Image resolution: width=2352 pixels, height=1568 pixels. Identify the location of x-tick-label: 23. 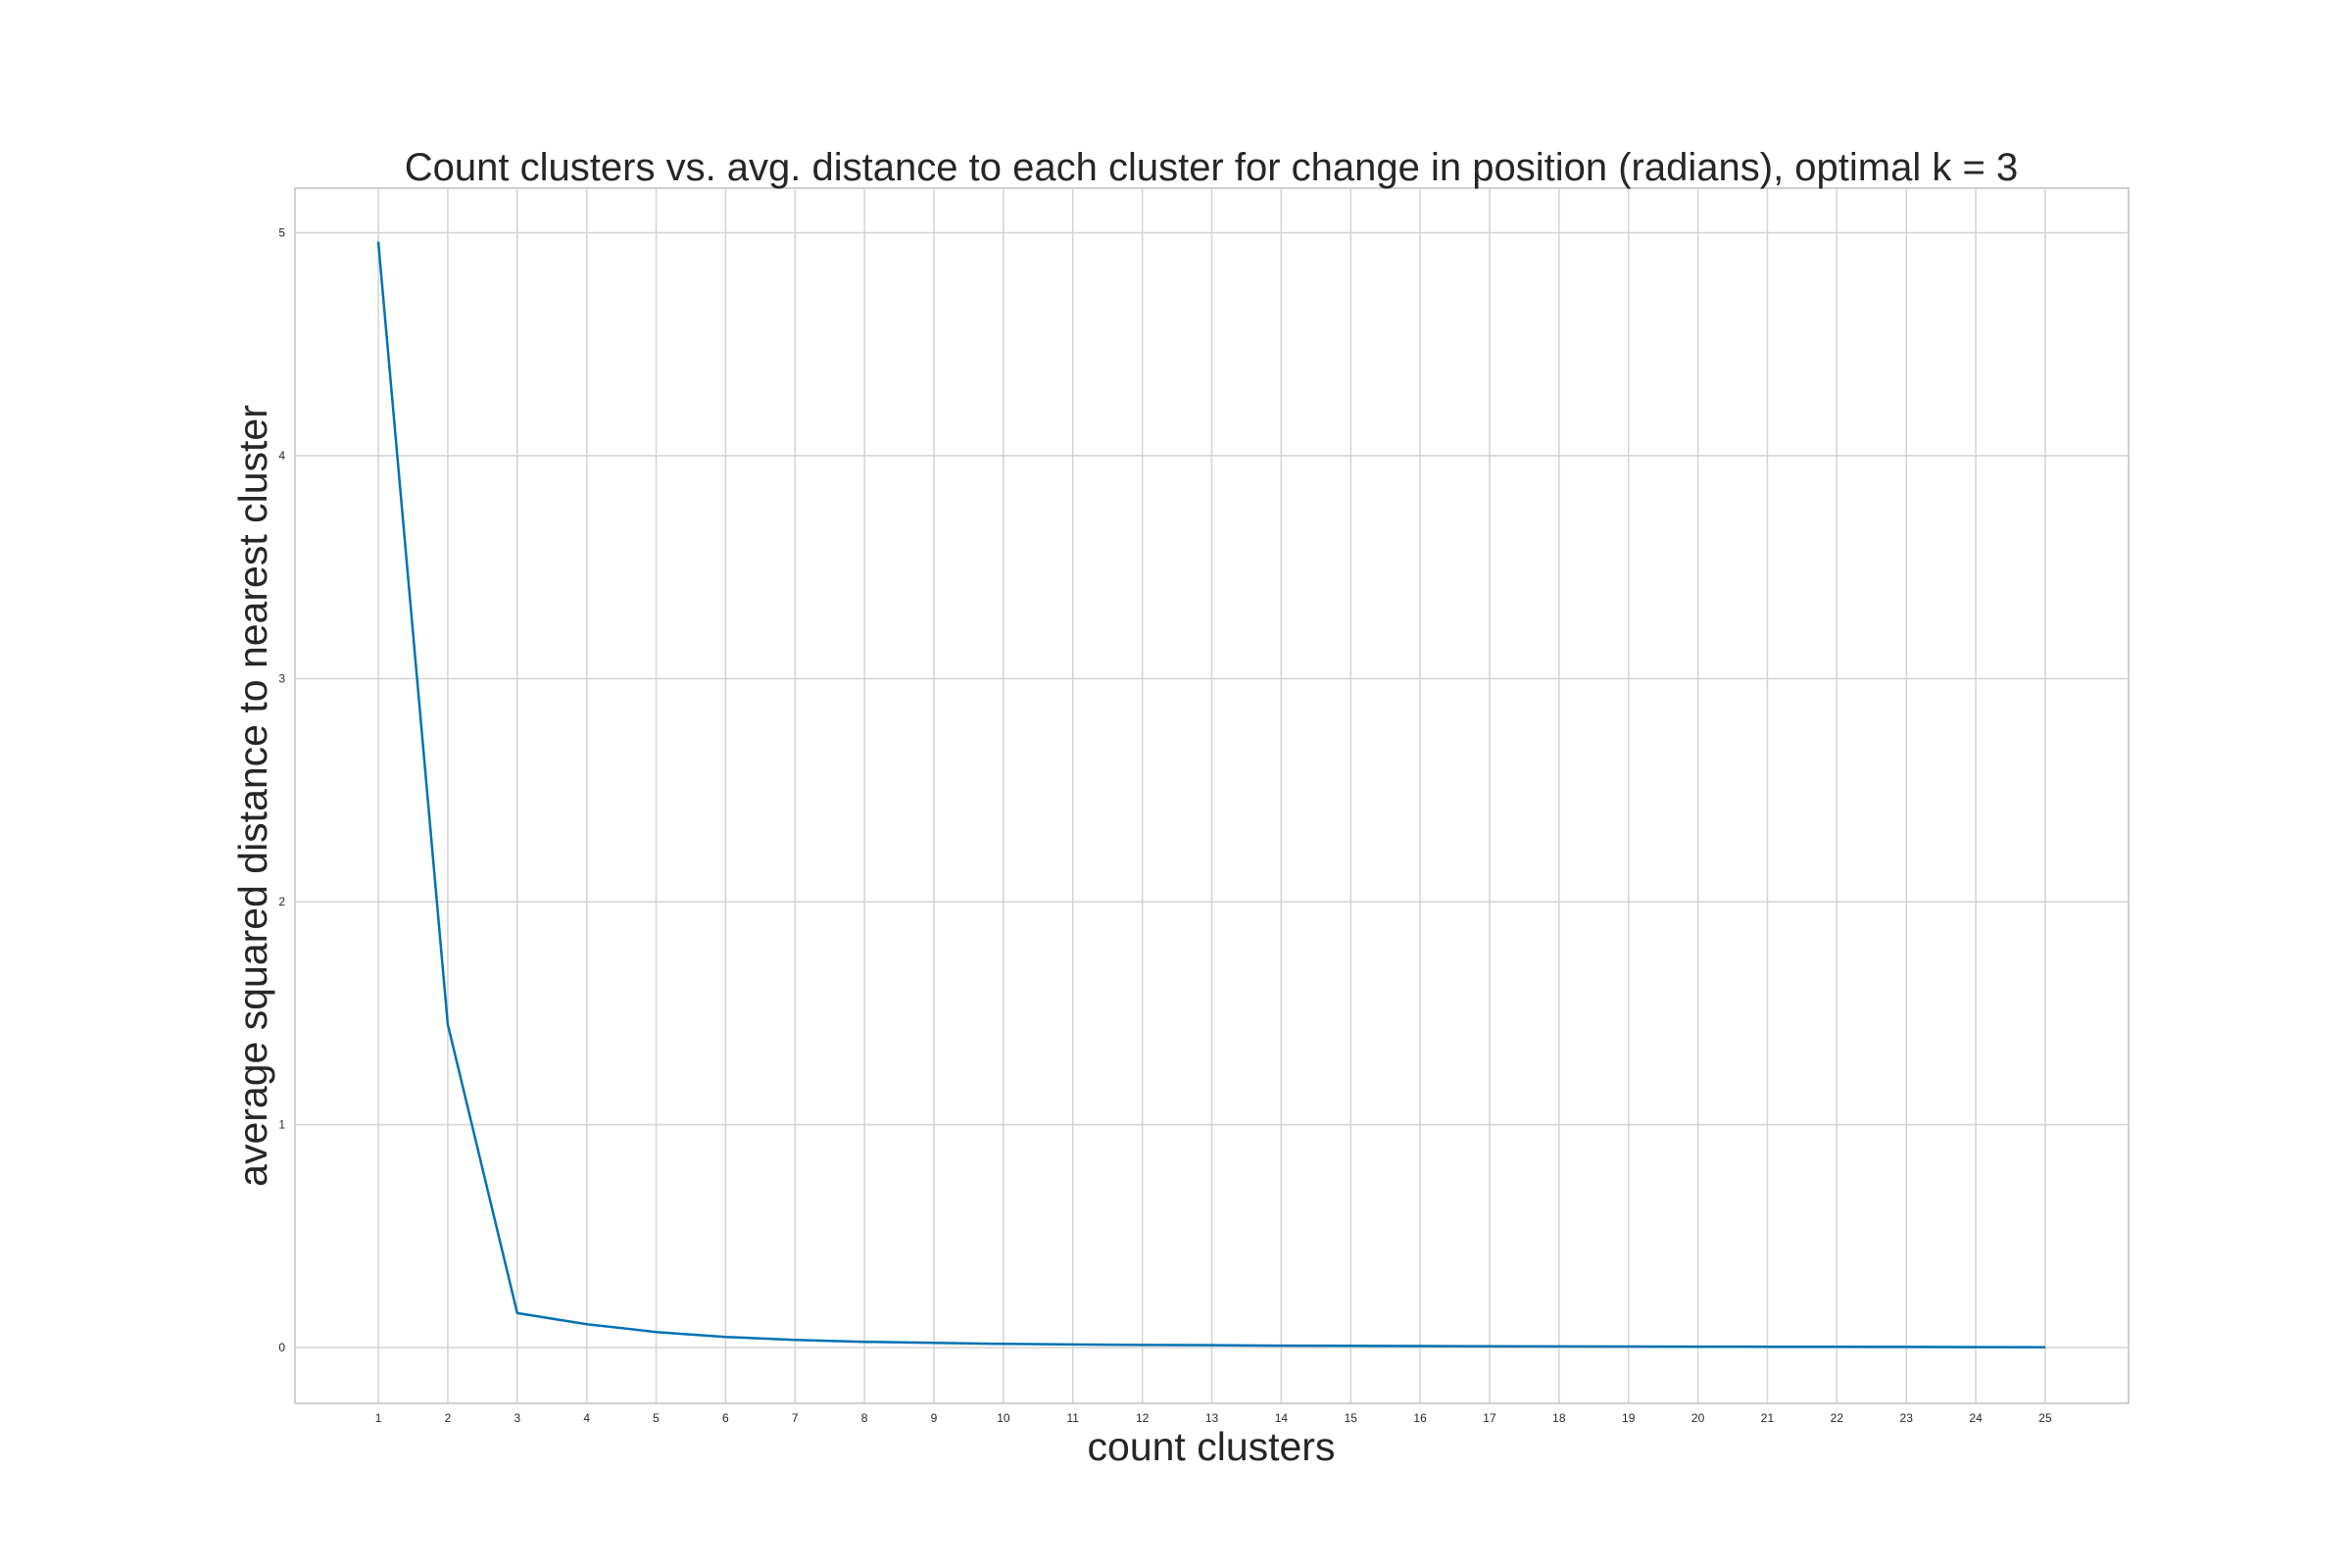
(1907, 1418).